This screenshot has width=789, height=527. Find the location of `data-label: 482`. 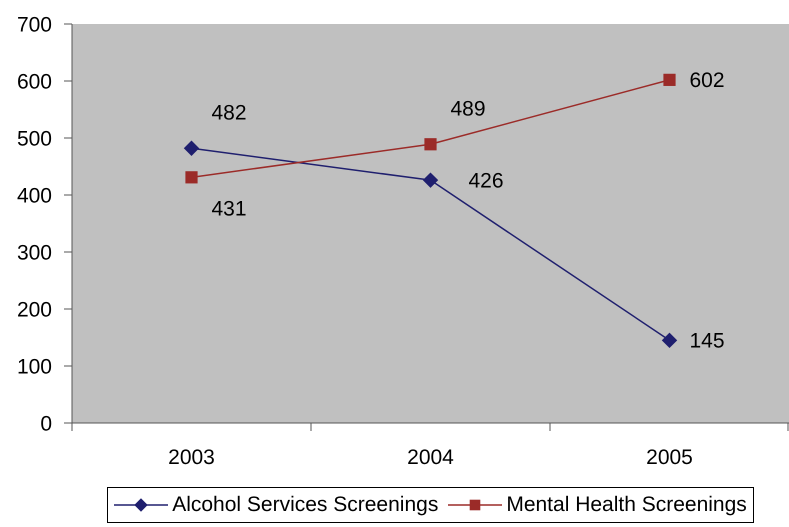

data-label: 482 is located at coordinates (229, 113).